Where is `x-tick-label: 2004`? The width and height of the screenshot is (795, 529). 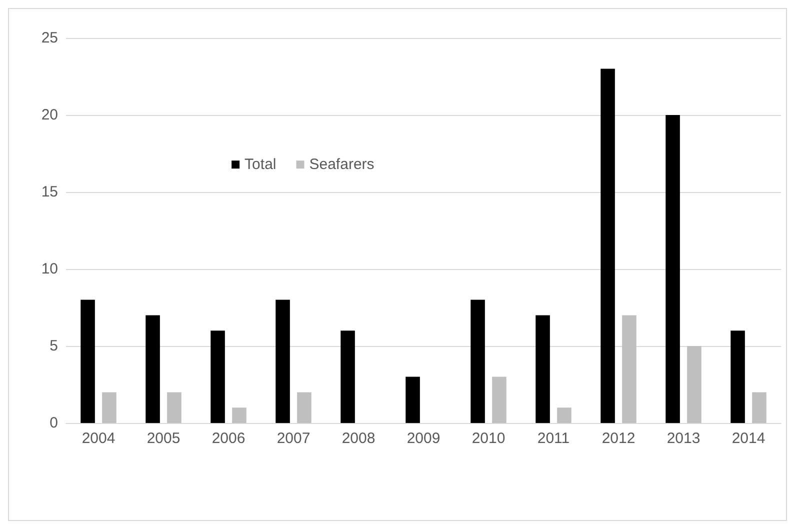 x-tick-label: 2004 is located at coordinates (99, 438).